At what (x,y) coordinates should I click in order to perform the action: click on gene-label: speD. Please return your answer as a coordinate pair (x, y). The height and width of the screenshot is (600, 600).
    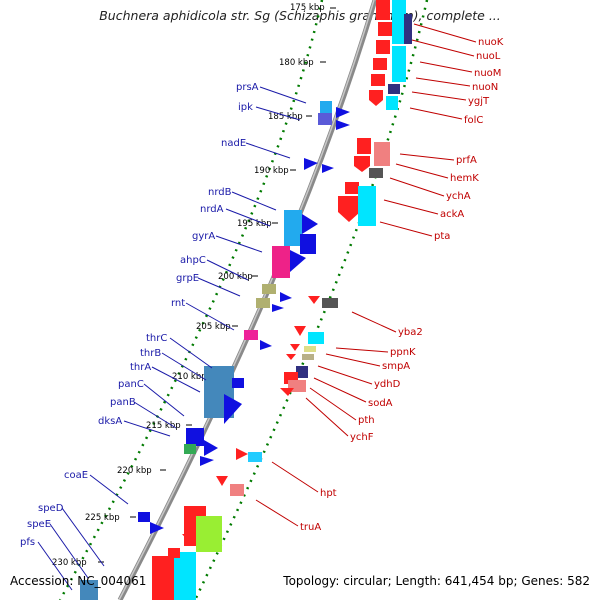
    Looking at the image, I should click on (51, 508).